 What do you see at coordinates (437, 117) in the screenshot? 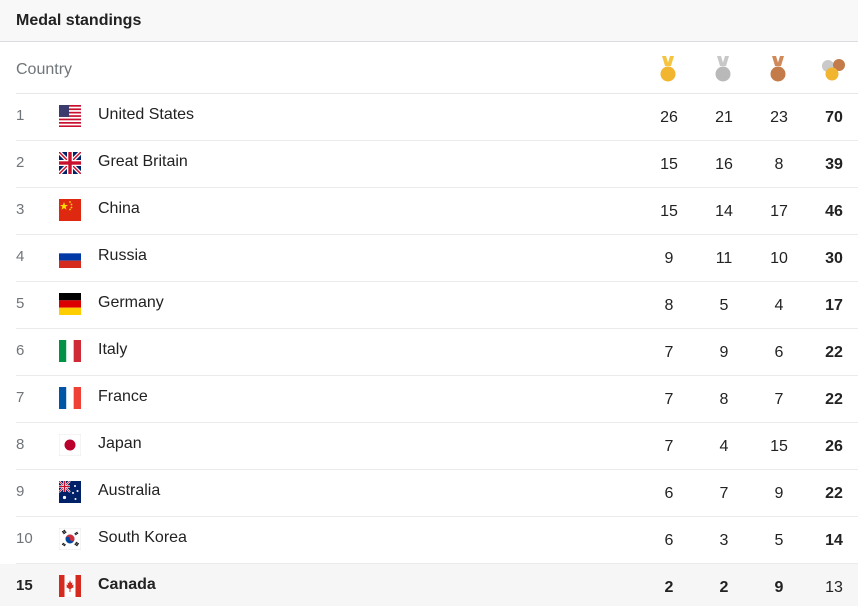
I see `table-row: 1 United States 26 21 23 70` at bounding box center [437, 117].